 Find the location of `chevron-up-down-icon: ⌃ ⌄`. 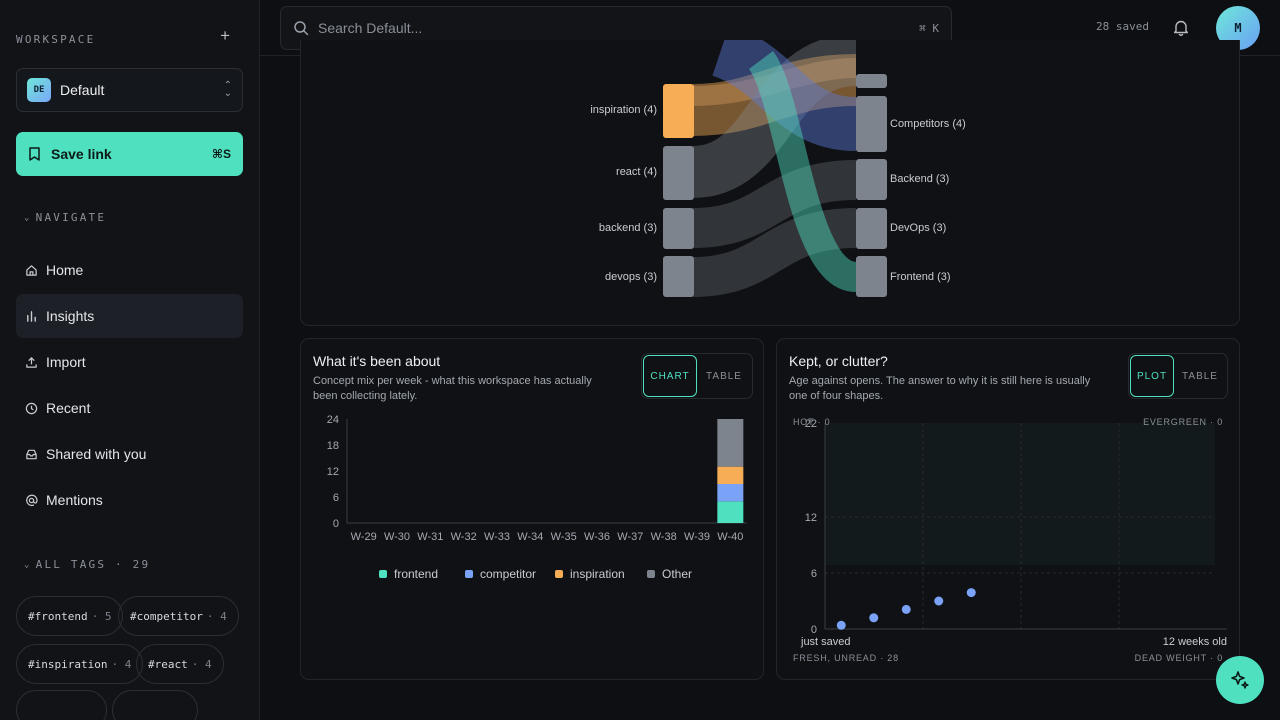

chevron-up-down-icon: ⌃ ⌄ is located at coordinates (227, 89).